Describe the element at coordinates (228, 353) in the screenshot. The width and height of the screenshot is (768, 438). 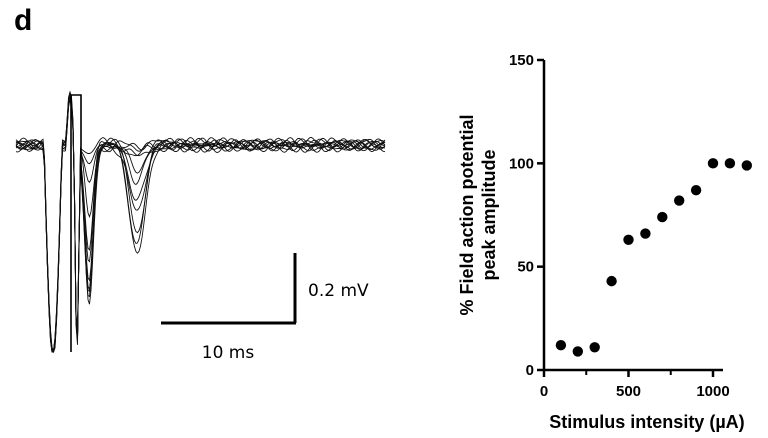
I see `scale-bar-time-label: 10 ms` at that location.